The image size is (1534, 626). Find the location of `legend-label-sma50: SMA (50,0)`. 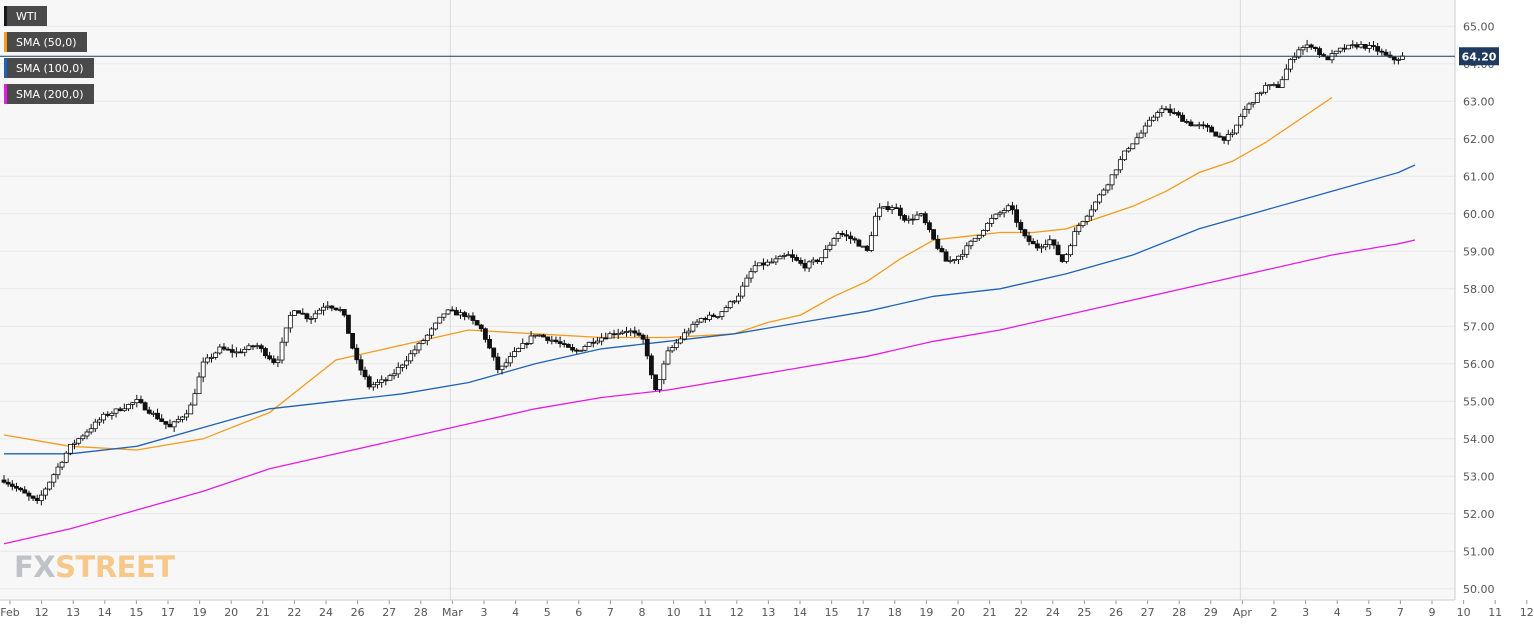

legend-label-sma50: SMA (50,0) is located at coordinates (46, 42).